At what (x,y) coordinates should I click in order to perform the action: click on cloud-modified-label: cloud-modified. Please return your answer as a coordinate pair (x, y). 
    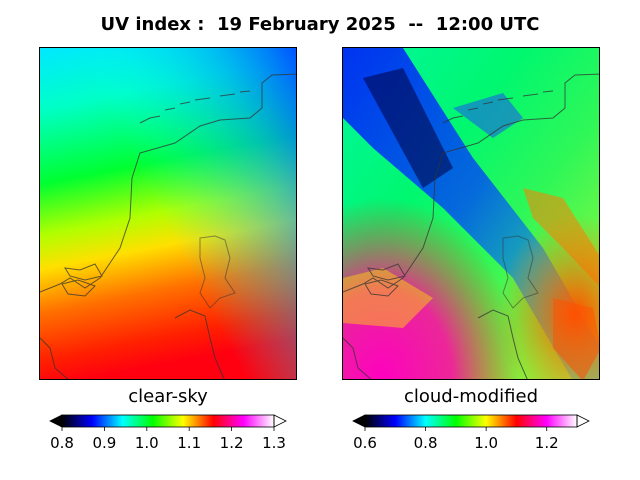
    Looking at the image, I should click on (471, 396).